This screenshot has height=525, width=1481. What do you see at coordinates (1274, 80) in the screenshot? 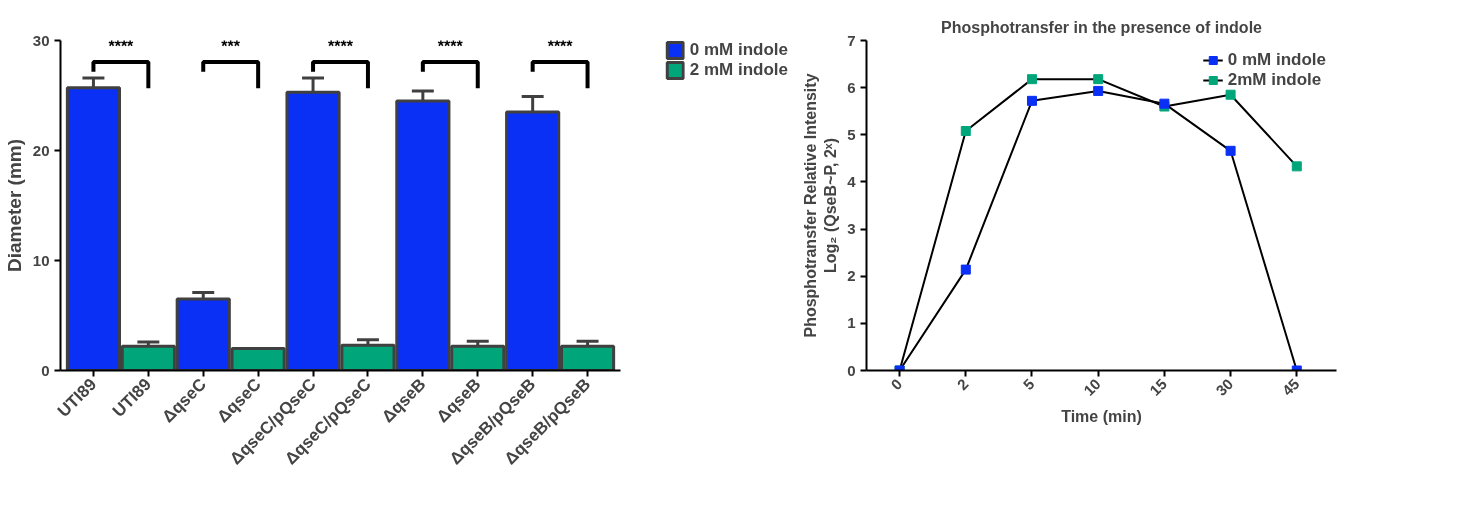
I see `legend-label: 2mM indole` at bounding box center [1274, 80].